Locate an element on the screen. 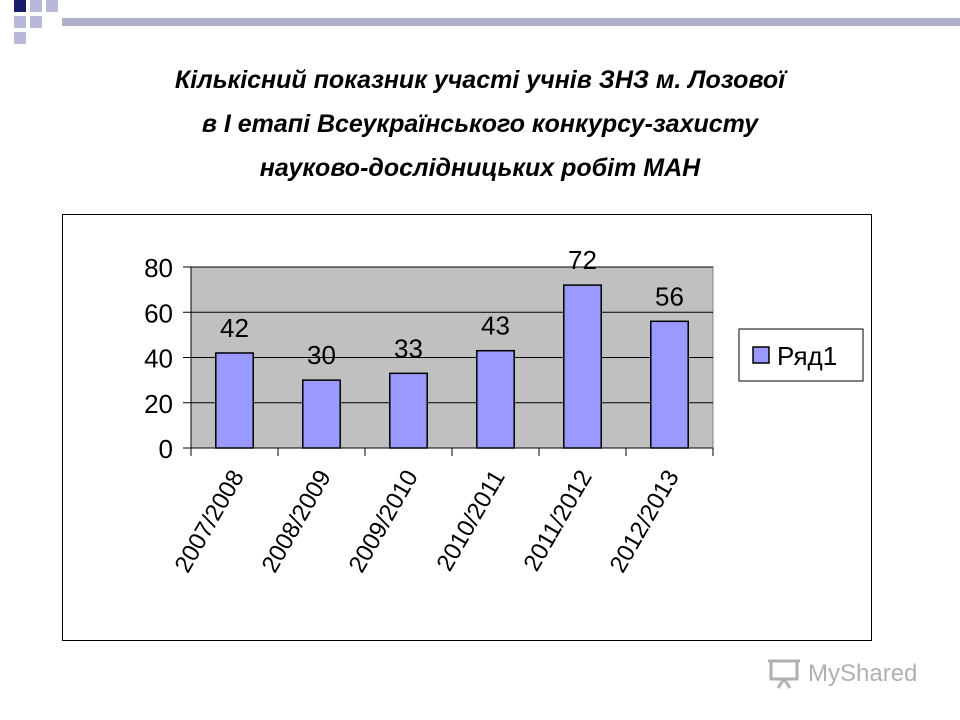  x-tick-label: 2010/2011 is located at coordinates (470, 521).